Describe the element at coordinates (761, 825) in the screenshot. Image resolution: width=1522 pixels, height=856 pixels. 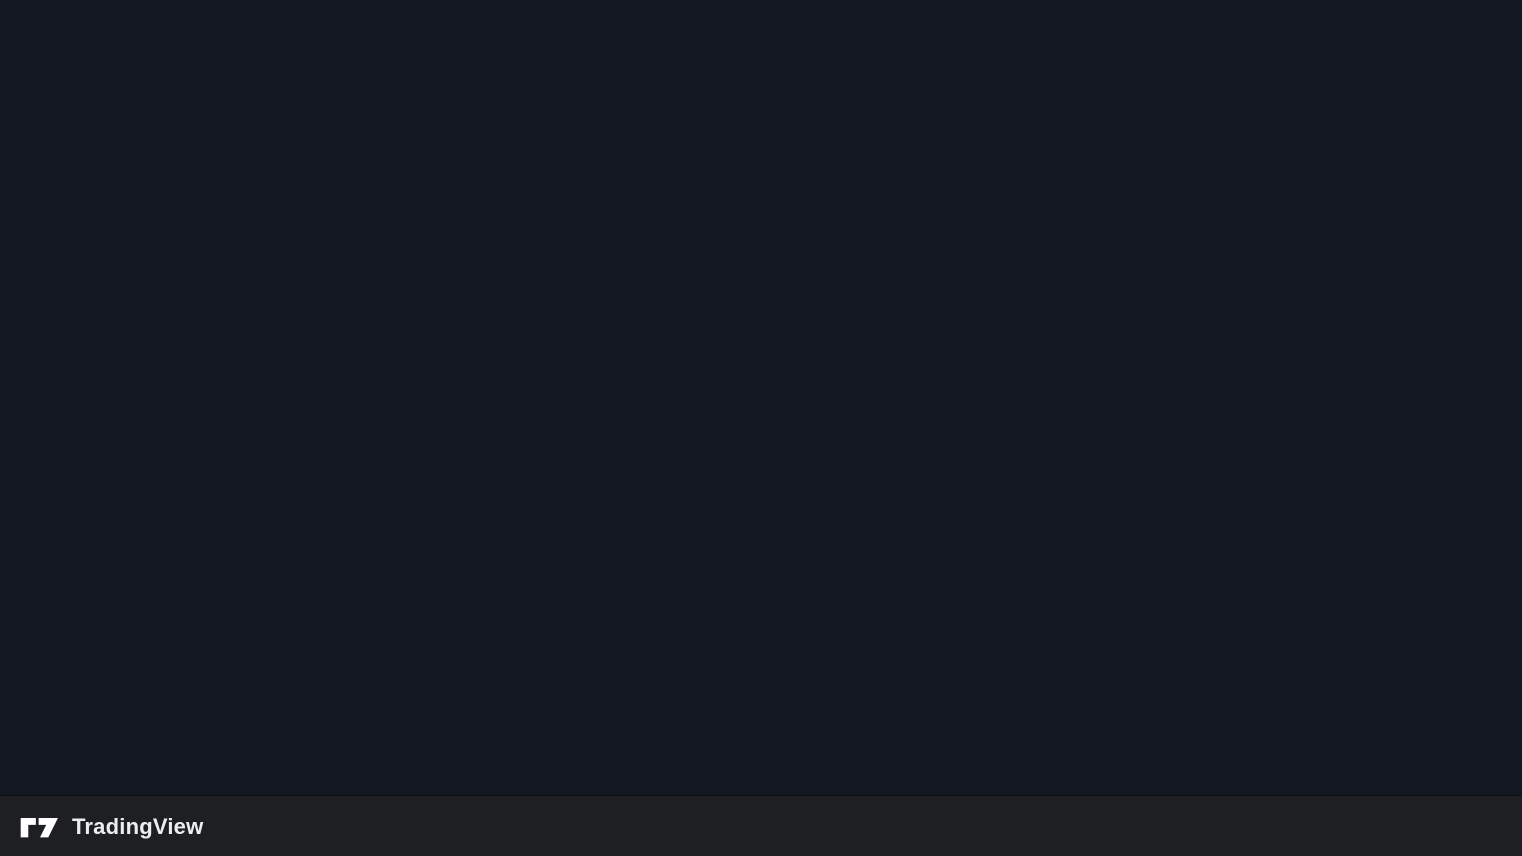
I see `bottom-bar: TradingView` at that location.